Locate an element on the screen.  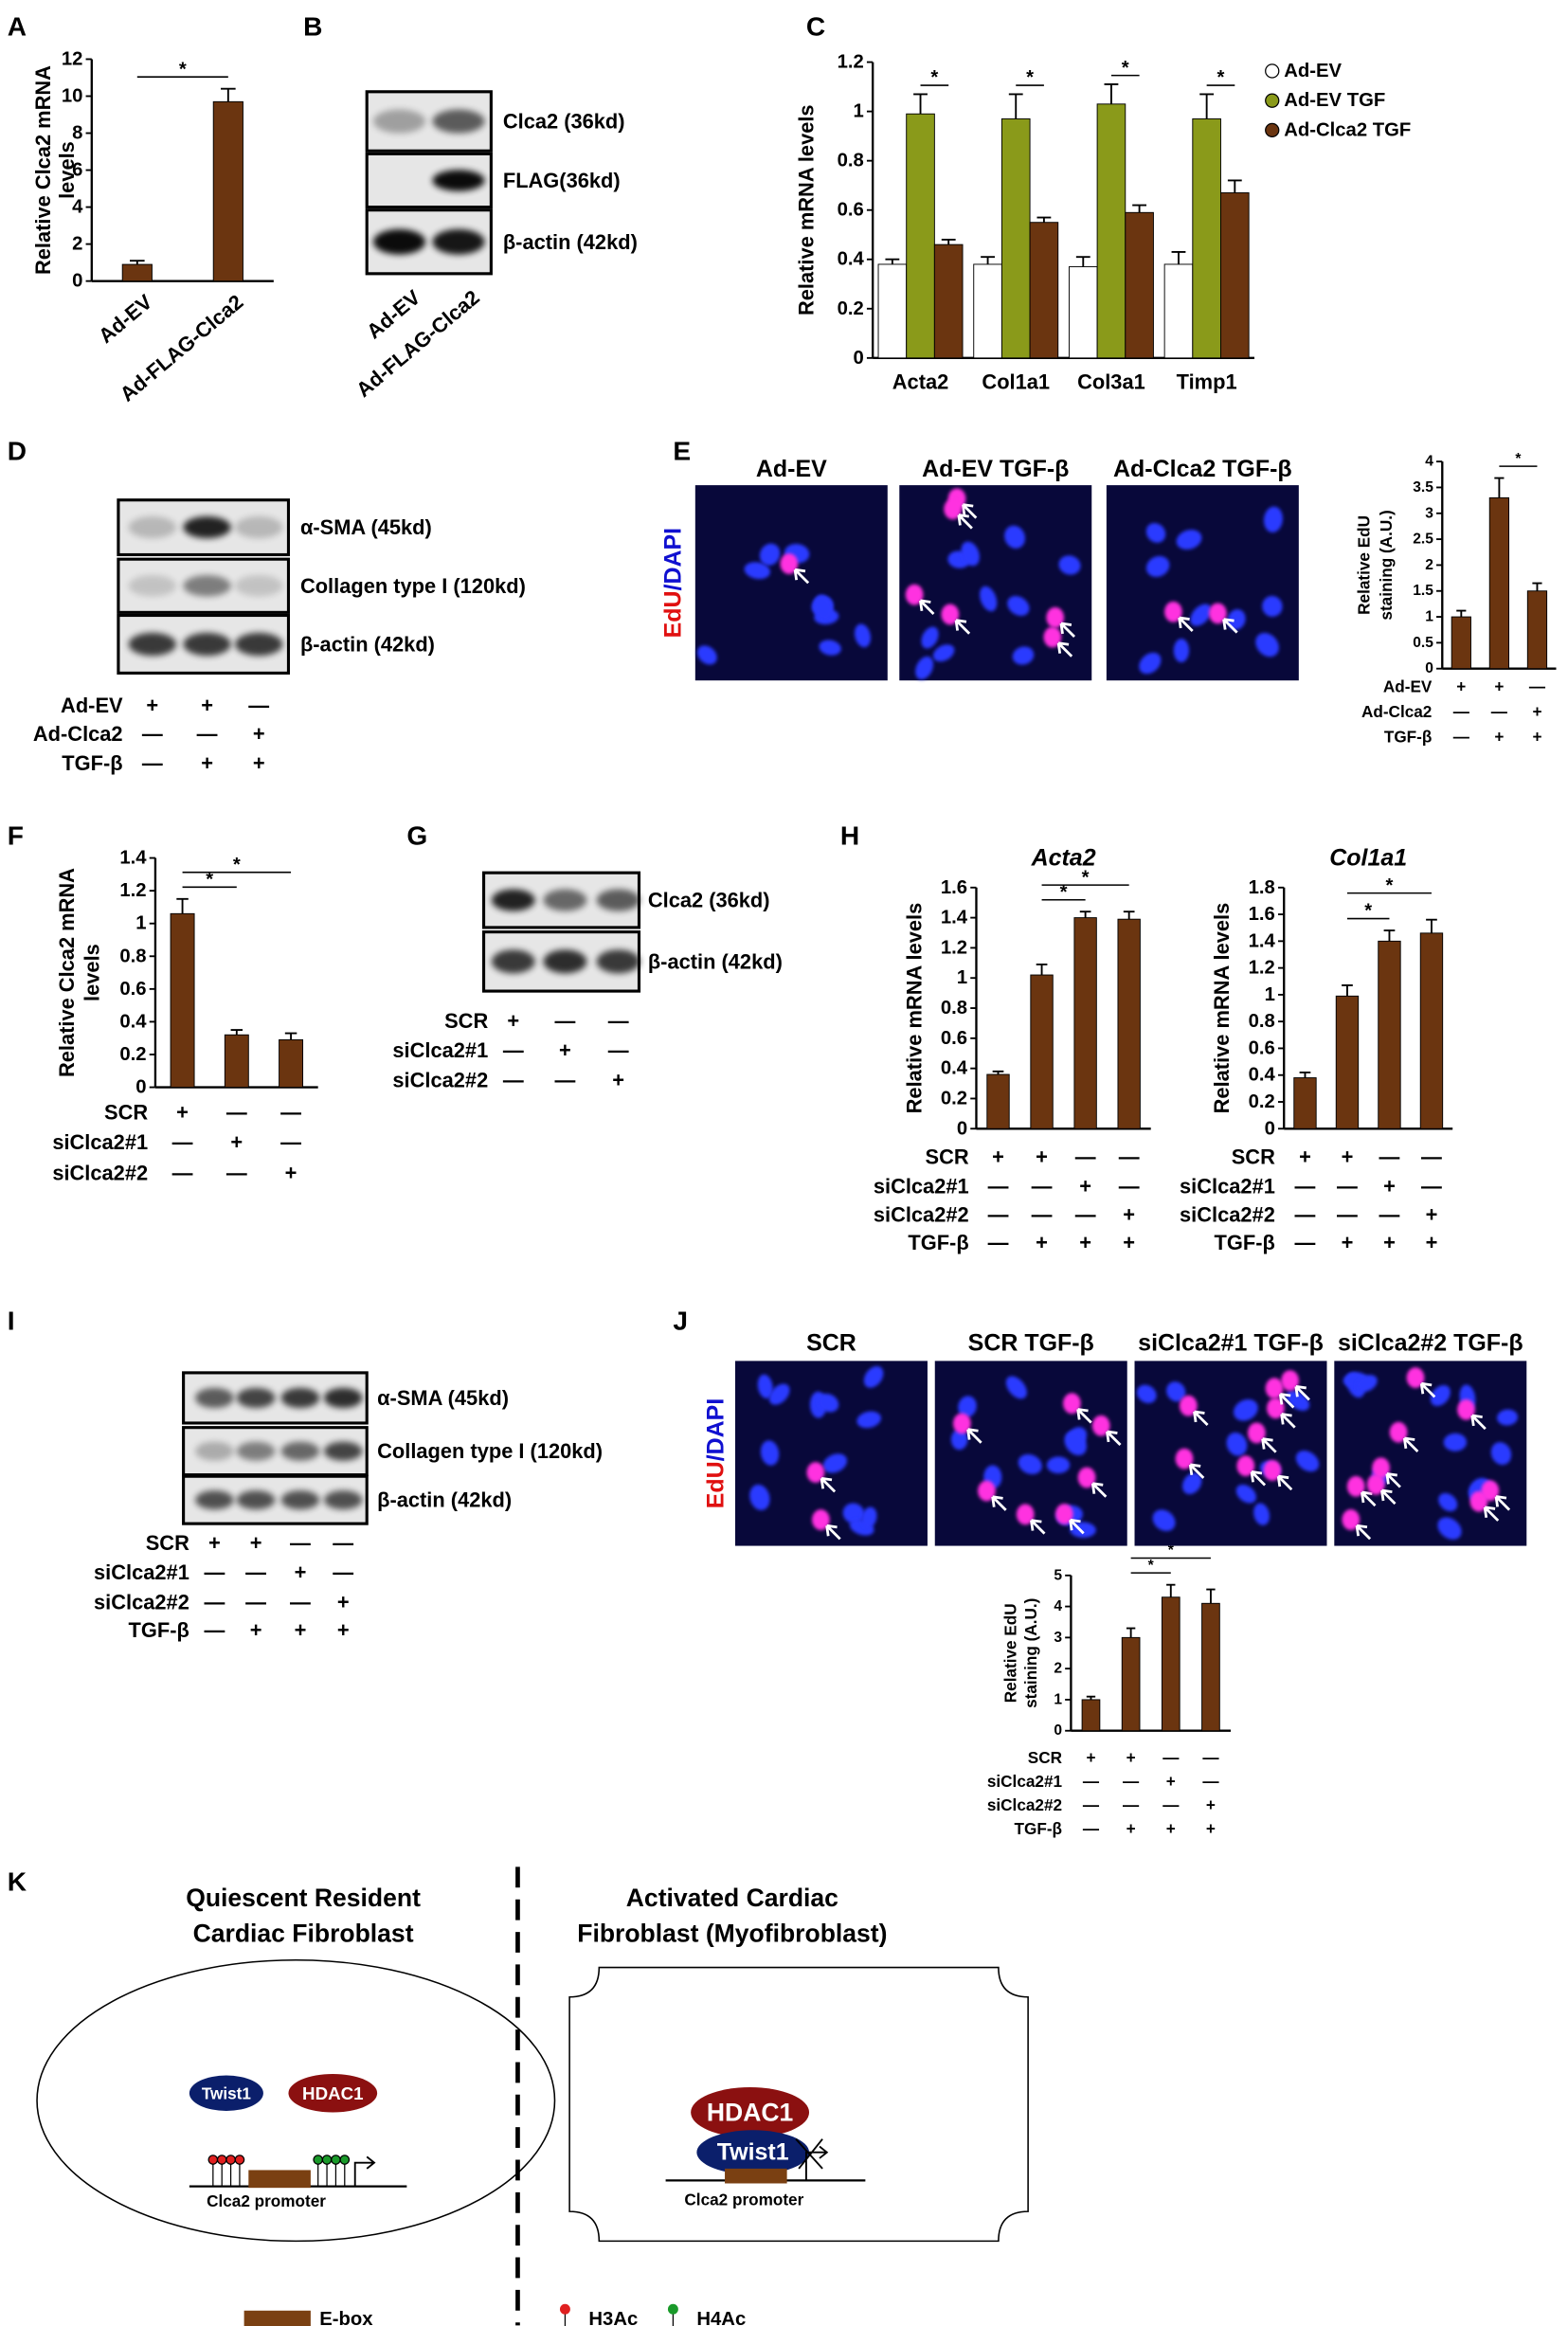
legend-swatch is located at coordinates (1272, 130).